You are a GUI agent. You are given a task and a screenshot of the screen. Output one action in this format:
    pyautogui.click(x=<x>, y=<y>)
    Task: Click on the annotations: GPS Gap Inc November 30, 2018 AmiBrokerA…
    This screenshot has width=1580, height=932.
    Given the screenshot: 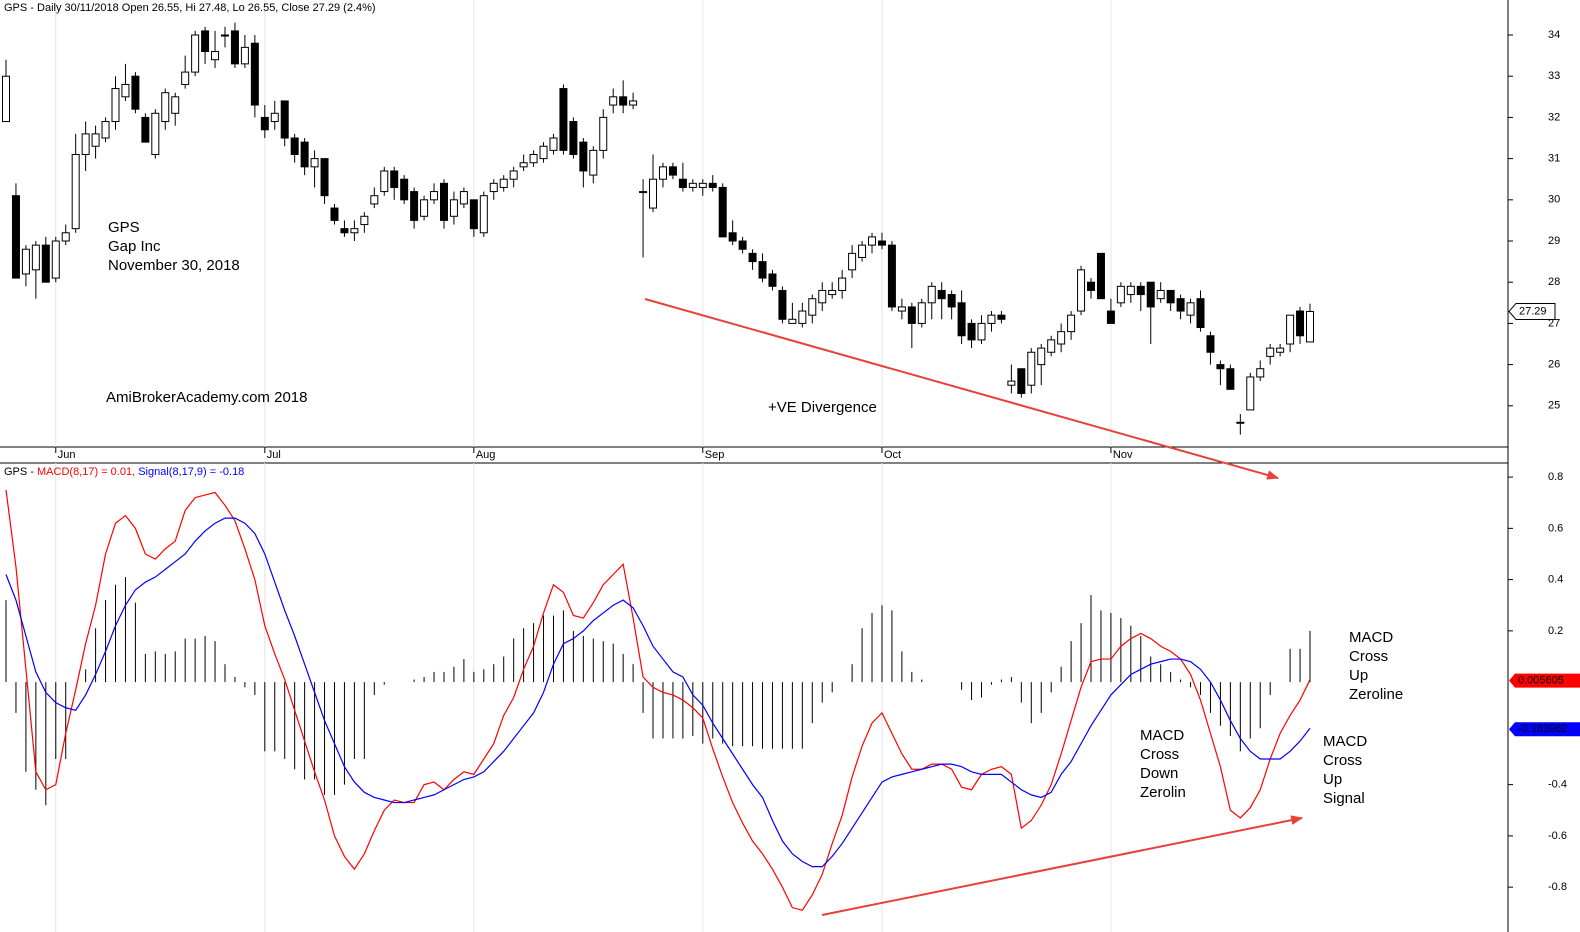 What is the action you would take?
    pyautogui.click(x=491, y=317)
    